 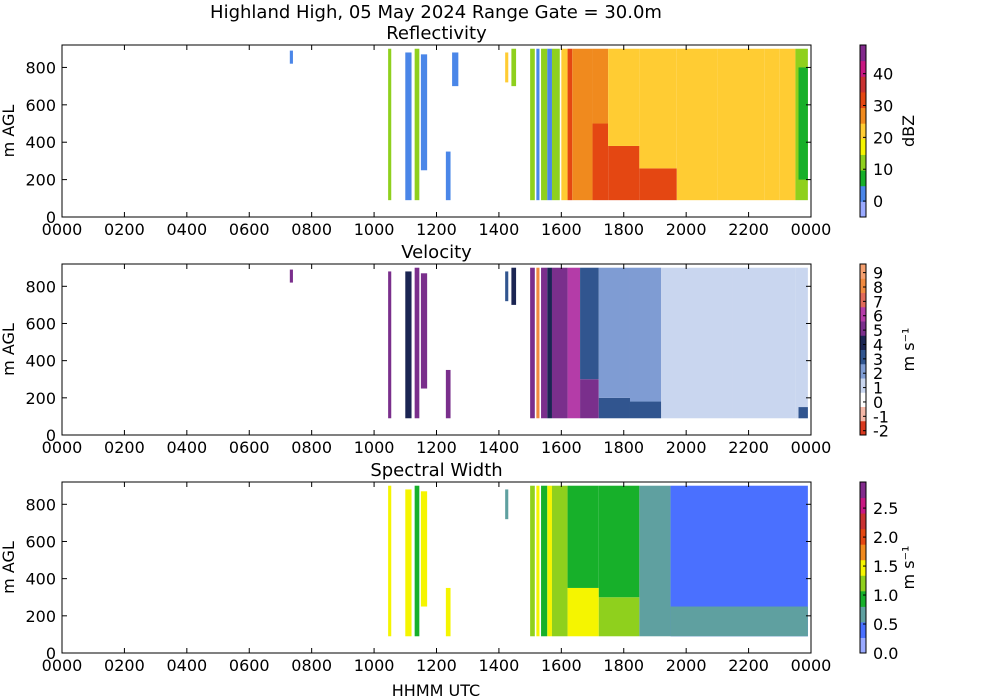 I want to click on colorbar: 0.0 0.5 1.0 1.5 2.0 2.5 m s⁻¹, so click(x=888, y=572).